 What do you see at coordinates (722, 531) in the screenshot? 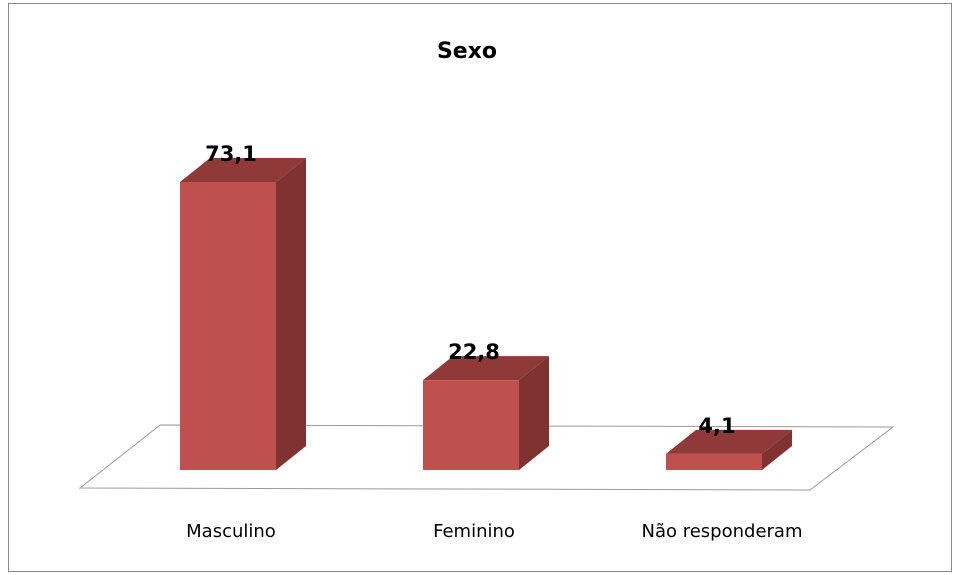
I see `x-tick-label: Não responderam` at bounding box center [722, 531].